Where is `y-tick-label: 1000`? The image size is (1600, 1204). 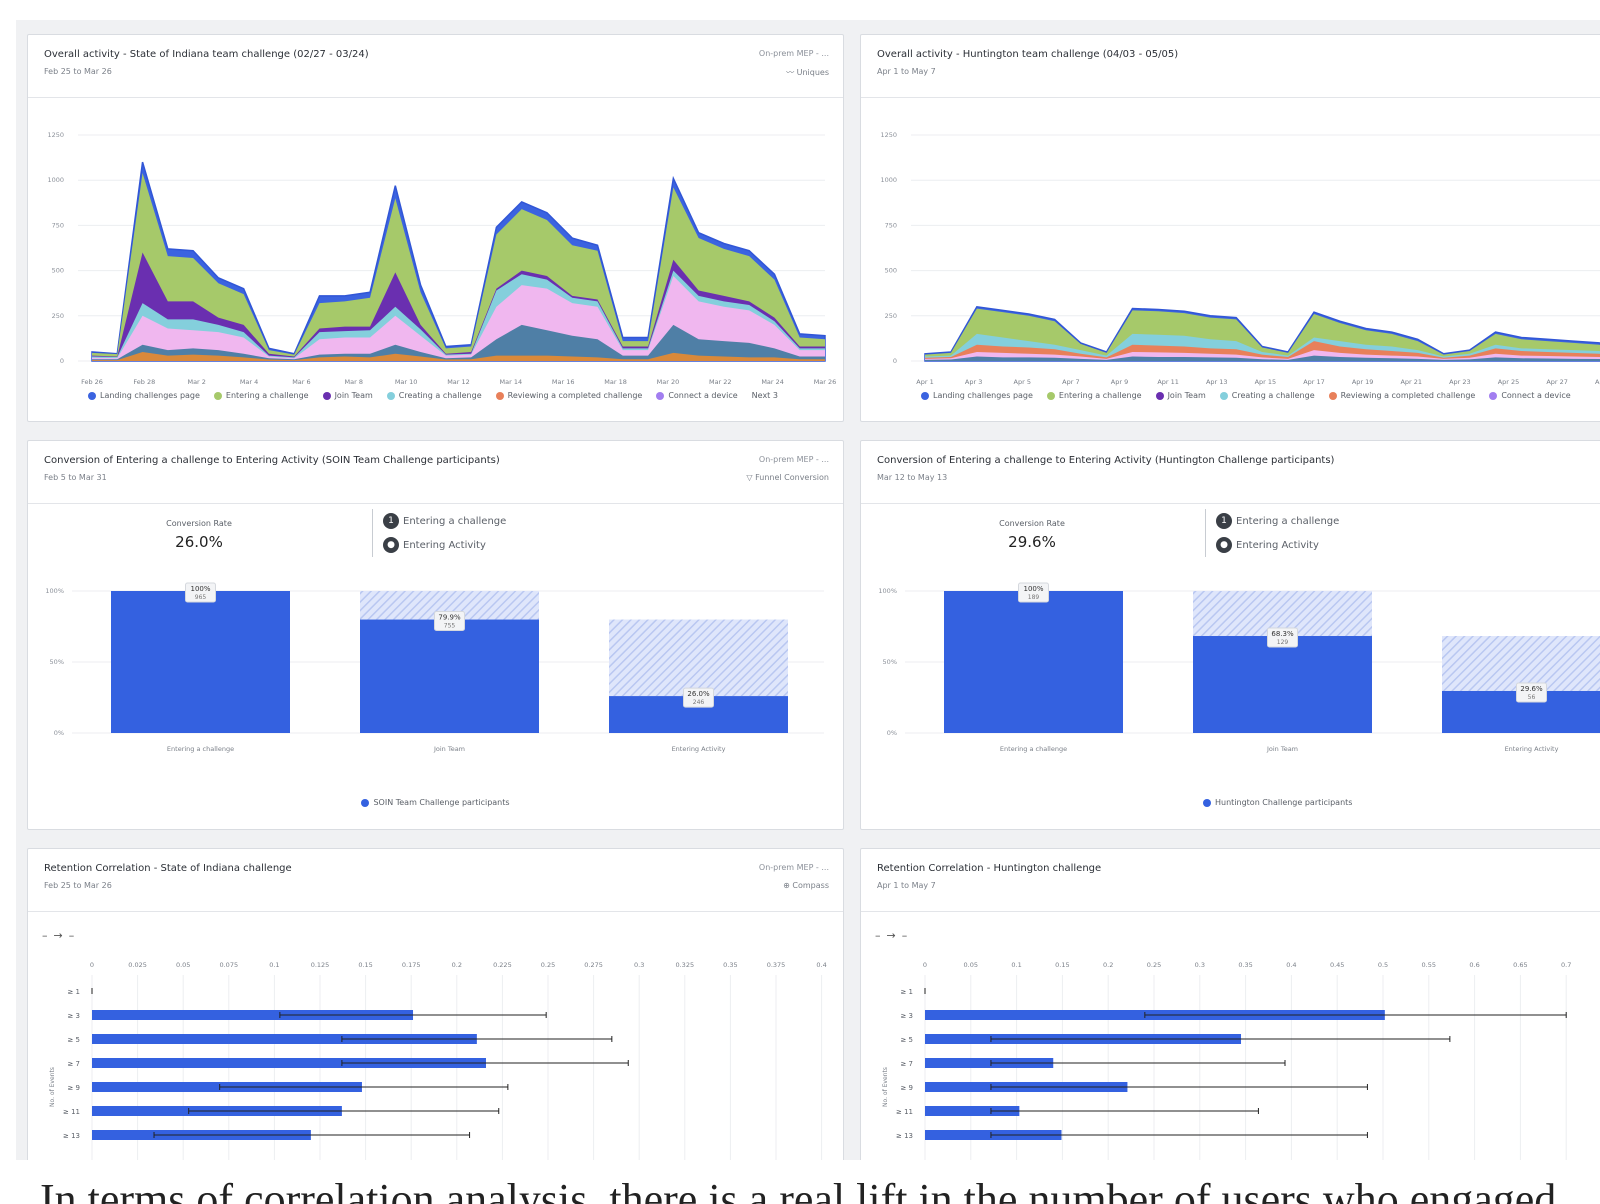
y-tick-label: 1000 is located at coordinates (55, 180).